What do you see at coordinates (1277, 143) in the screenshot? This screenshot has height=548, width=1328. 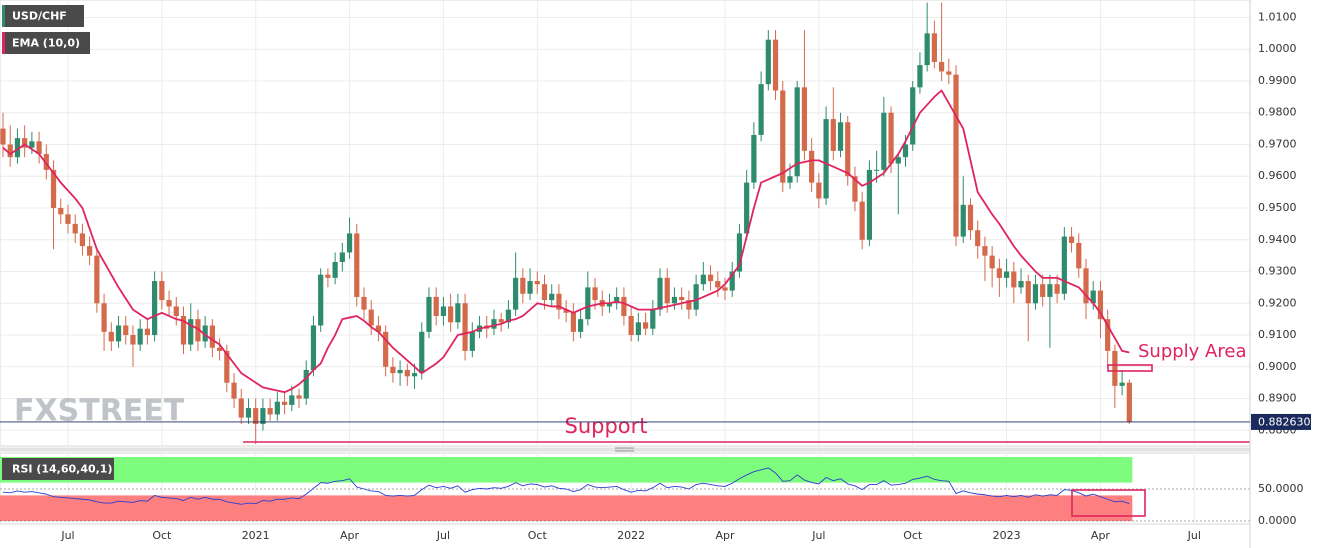 I see `y-tick-label: 0.9700` at bounding box center [1277, 143].